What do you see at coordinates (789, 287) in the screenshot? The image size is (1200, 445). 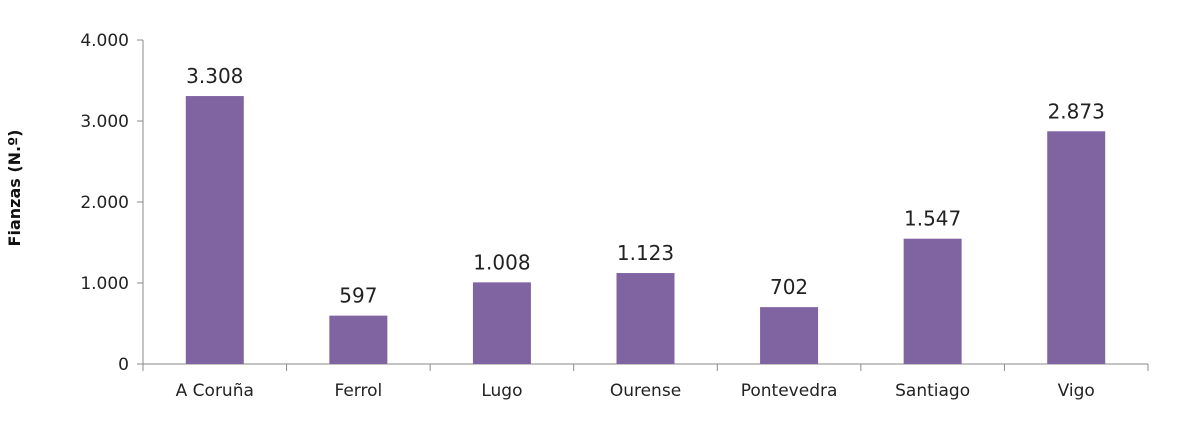 I see `data-label: 702` at bounding box center [789, 287].